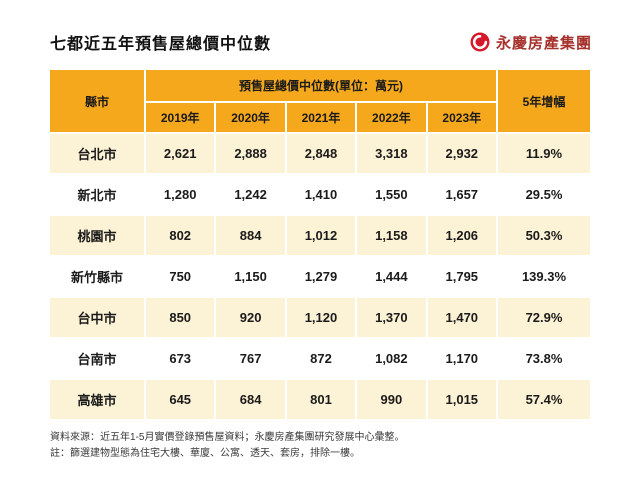  I want to click on value-cell: 2,932, so click(461, 153).